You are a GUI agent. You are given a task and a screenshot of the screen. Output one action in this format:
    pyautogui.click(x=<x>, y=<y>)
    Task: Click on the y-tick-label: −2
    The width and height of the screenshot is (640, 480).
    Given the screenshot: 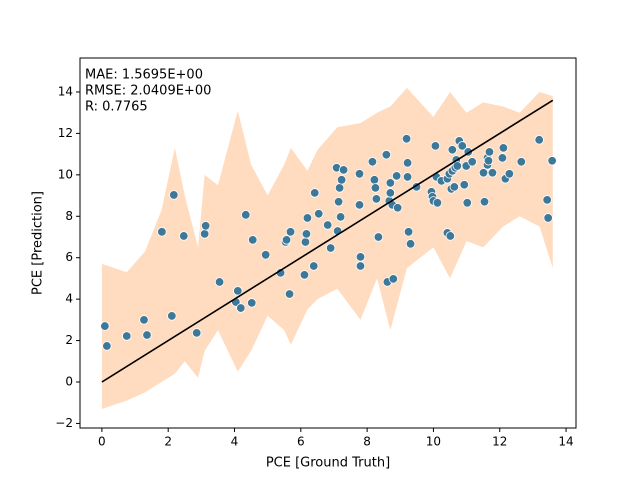 What is the action you would take?
    pyautogui.click(x=64, y=423)
    